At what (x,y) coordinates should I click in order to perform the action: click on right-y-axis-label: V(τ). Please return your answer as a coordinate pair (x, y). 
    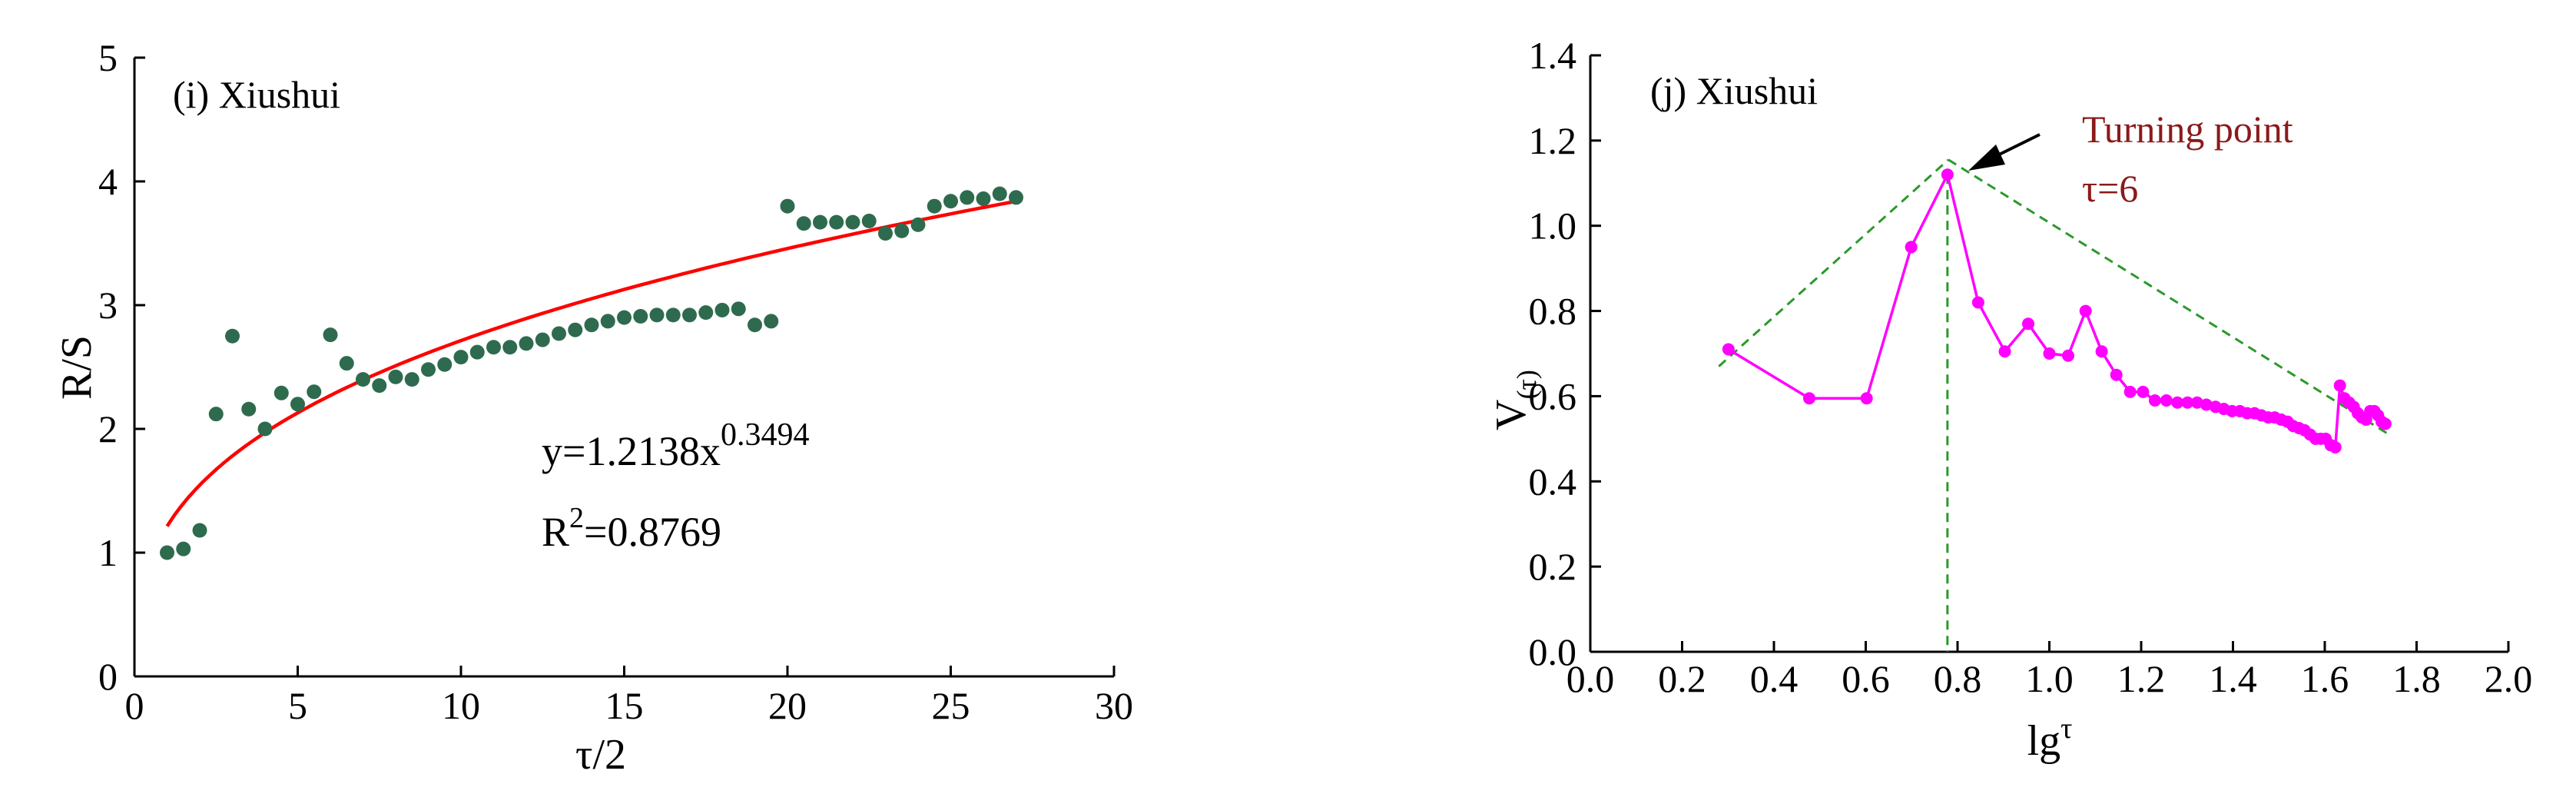
    Looking at the image, I should click on (1514, 400).